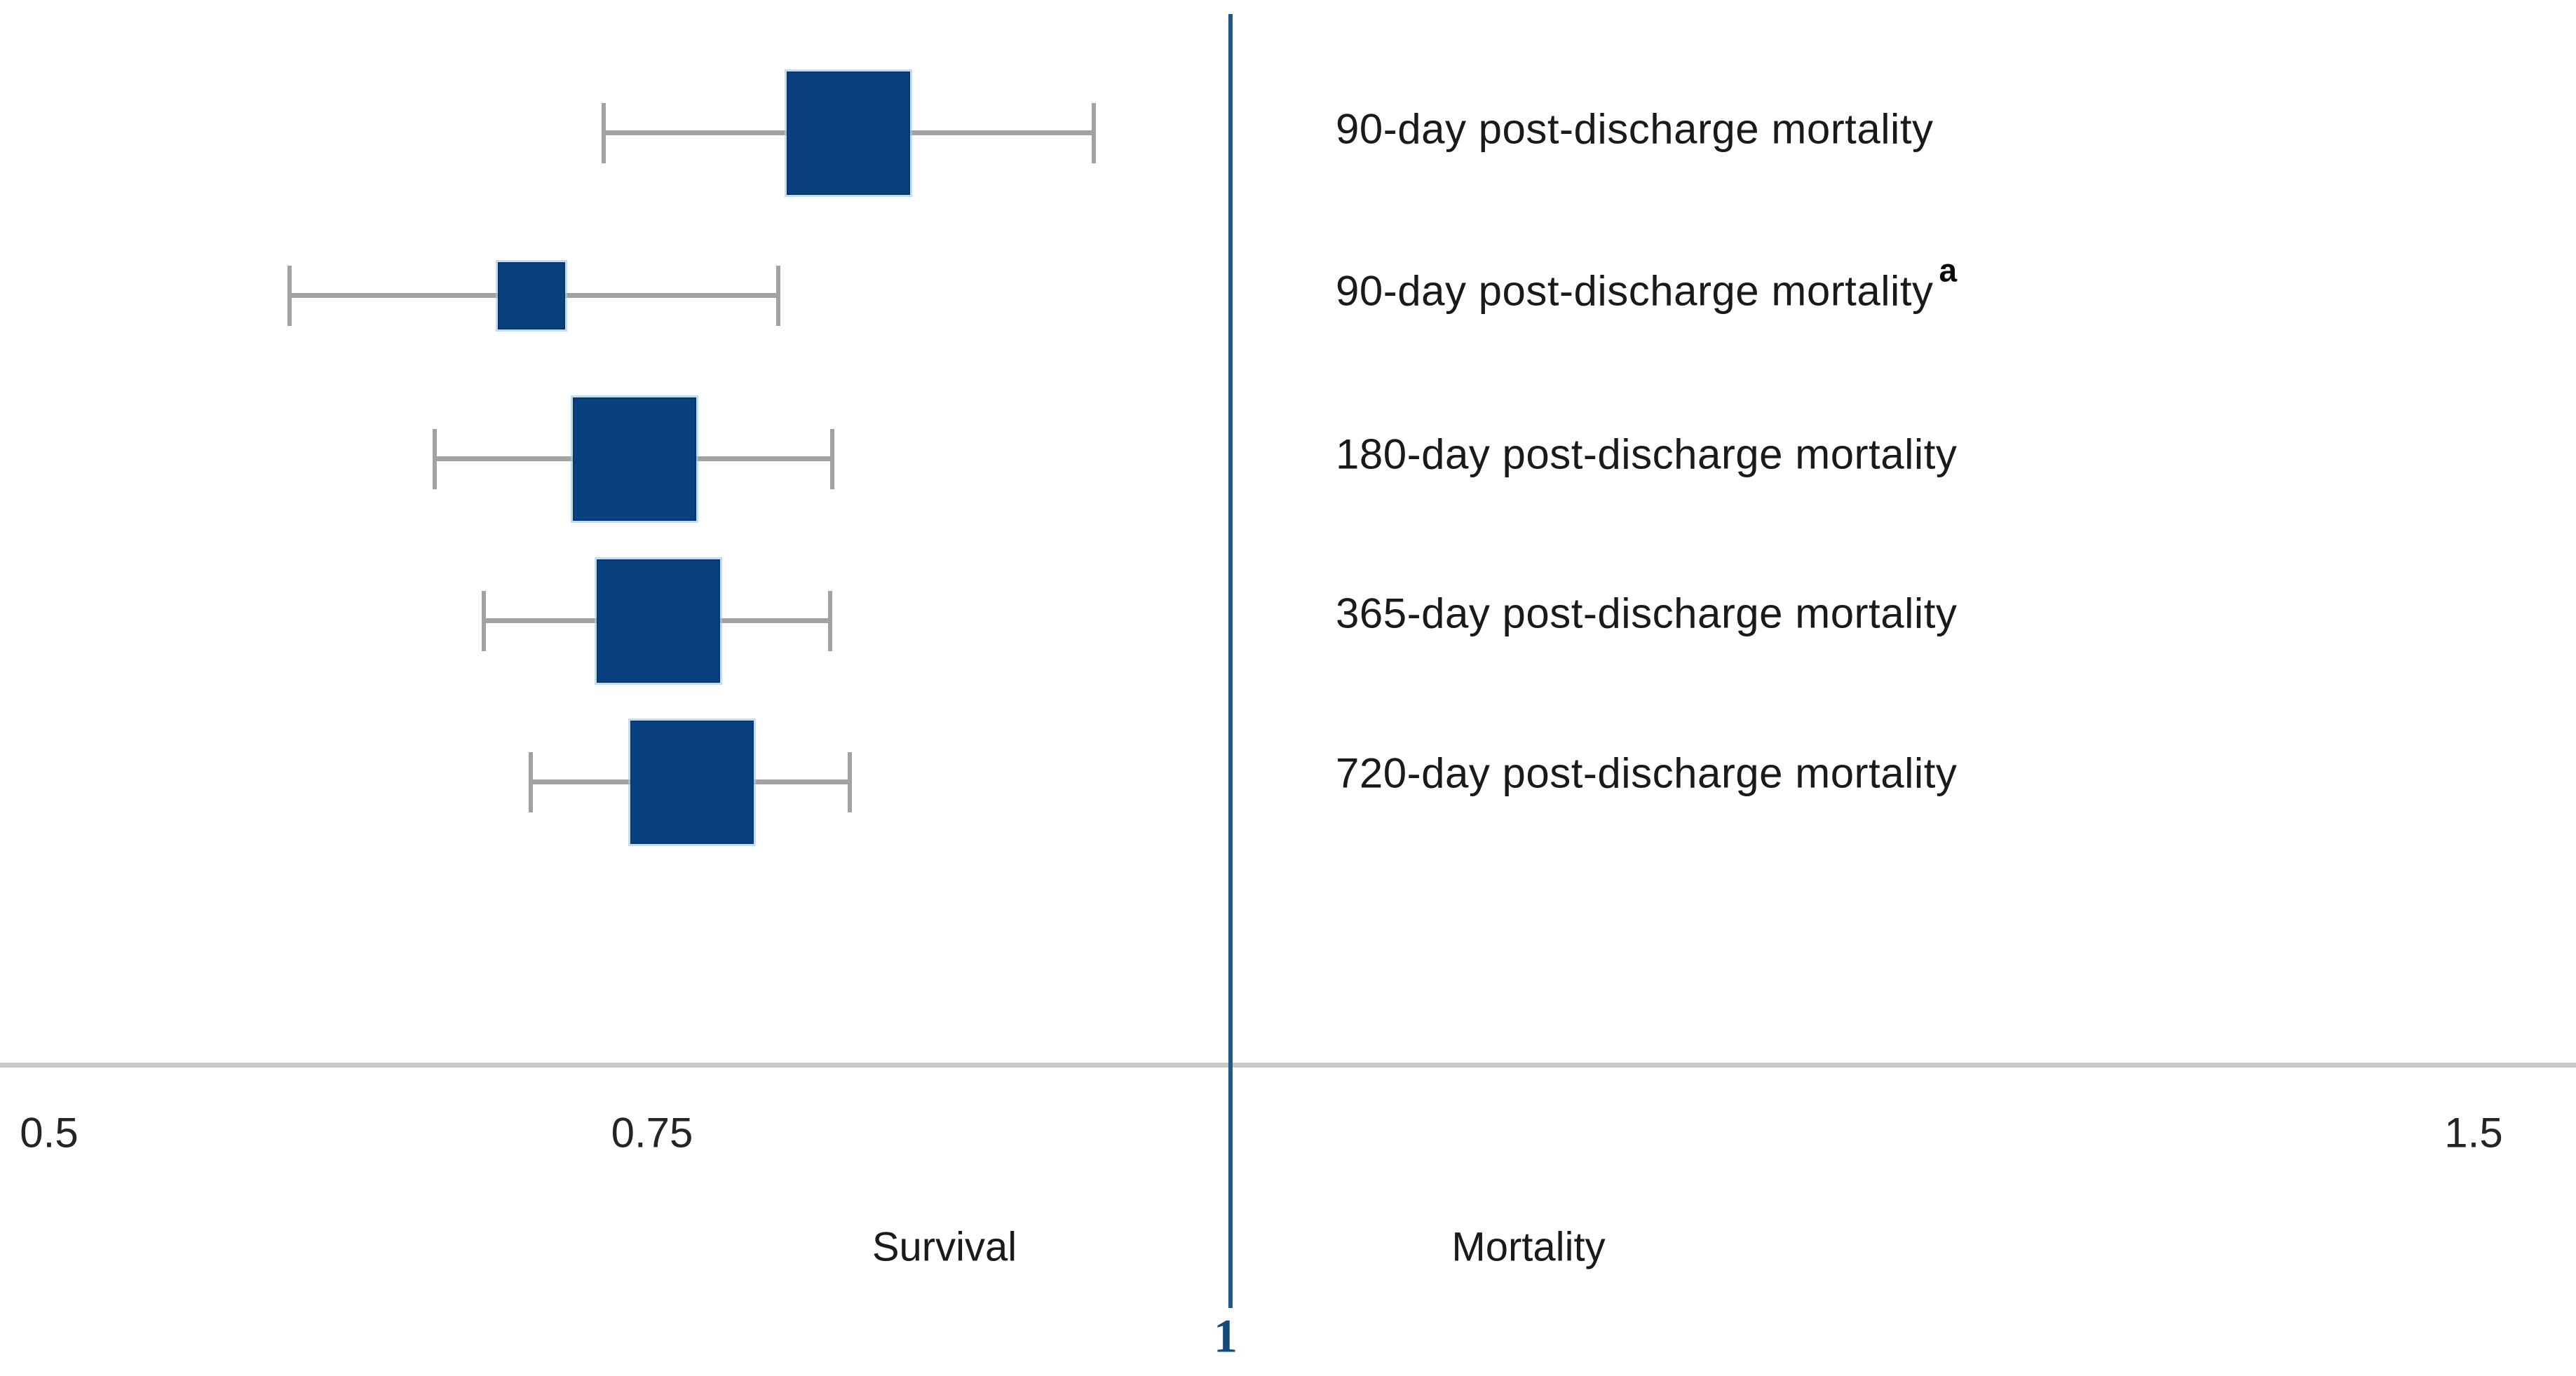  I want to click on x-tick-1-5: 1.5, so click(2473, 1133).